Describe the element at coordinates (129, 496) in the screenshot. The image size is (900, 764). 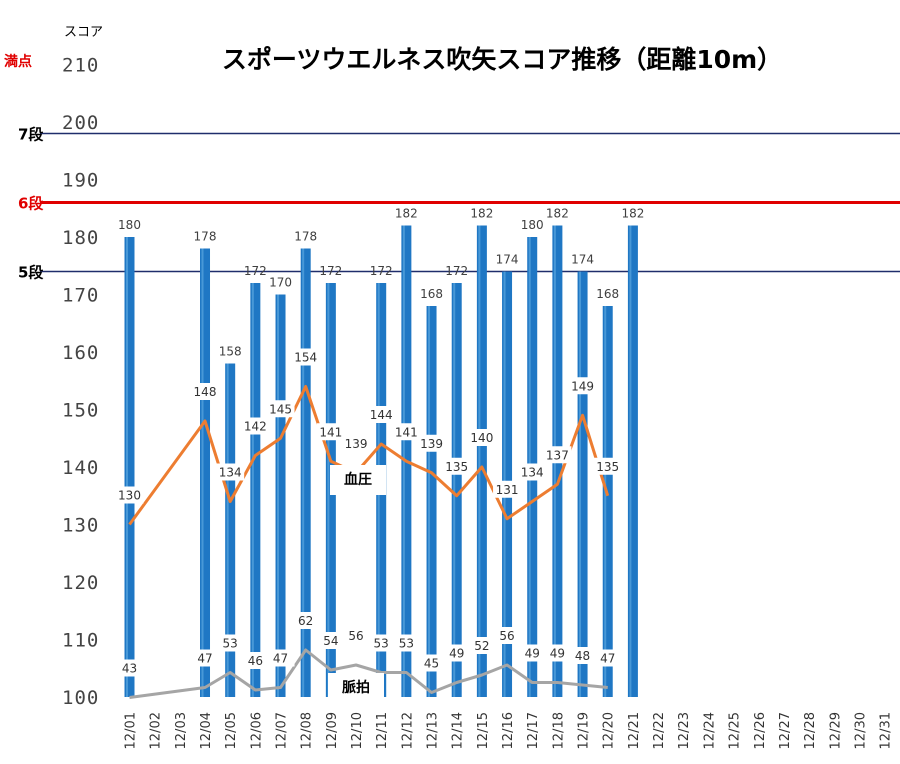
I see `point-value-label: 130` at that location.